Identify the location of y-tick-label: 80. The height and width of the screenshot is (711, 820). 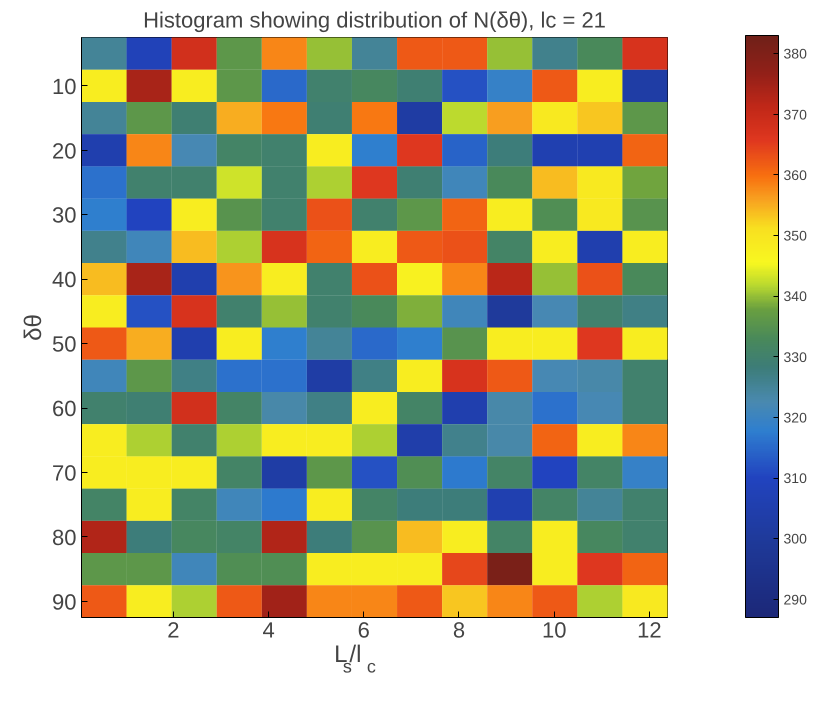
(64, 537).